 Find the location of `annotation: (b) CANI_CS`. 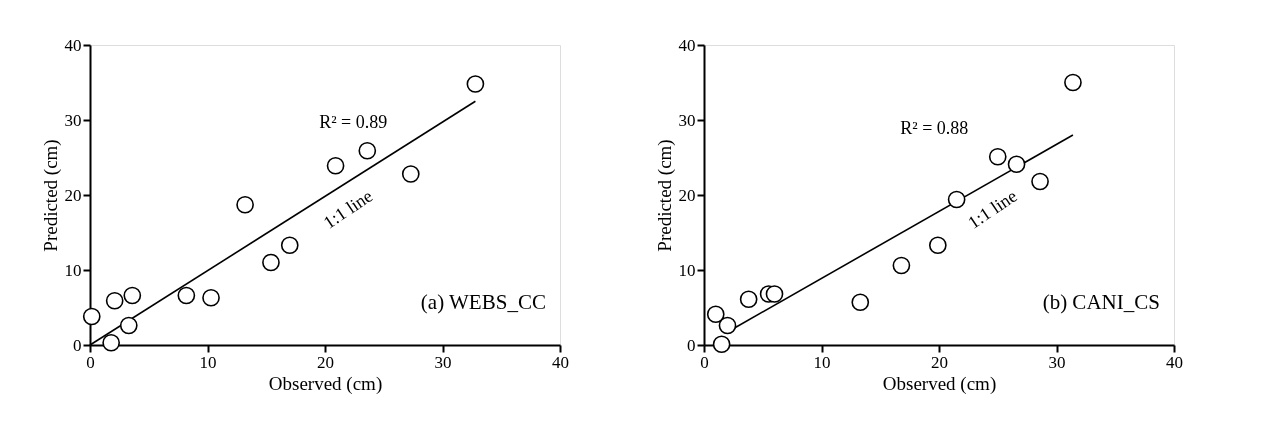

annotation: (b) CANI_CS is located at coordinates (1101, 302).